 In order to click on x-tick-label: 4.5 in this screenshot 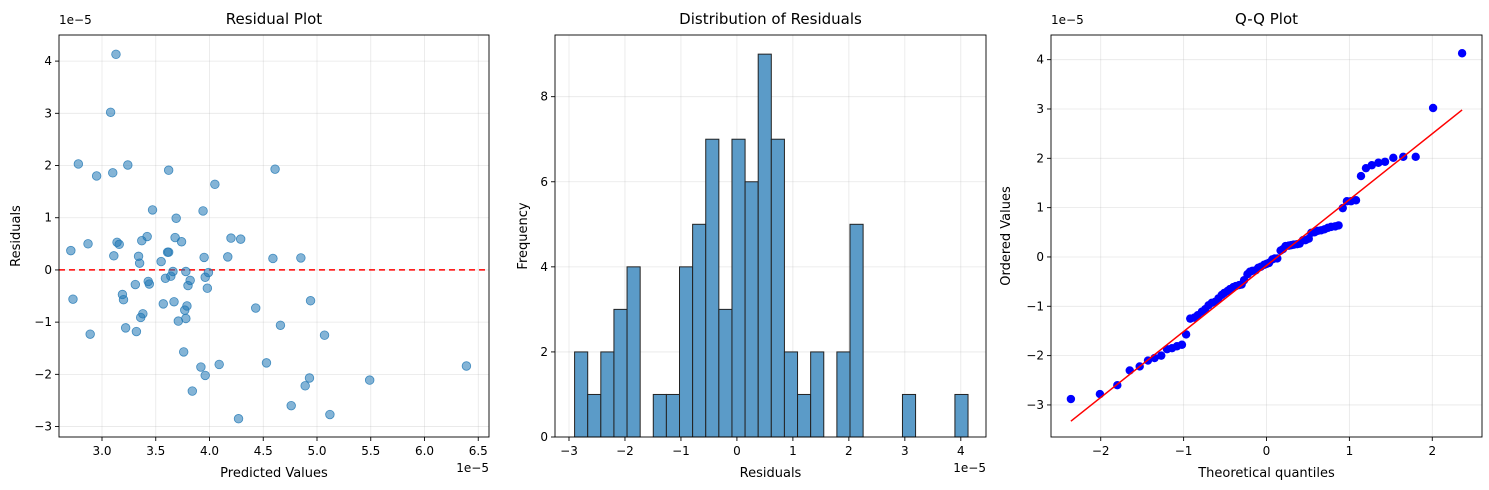, I will do `click(263, 451)`.